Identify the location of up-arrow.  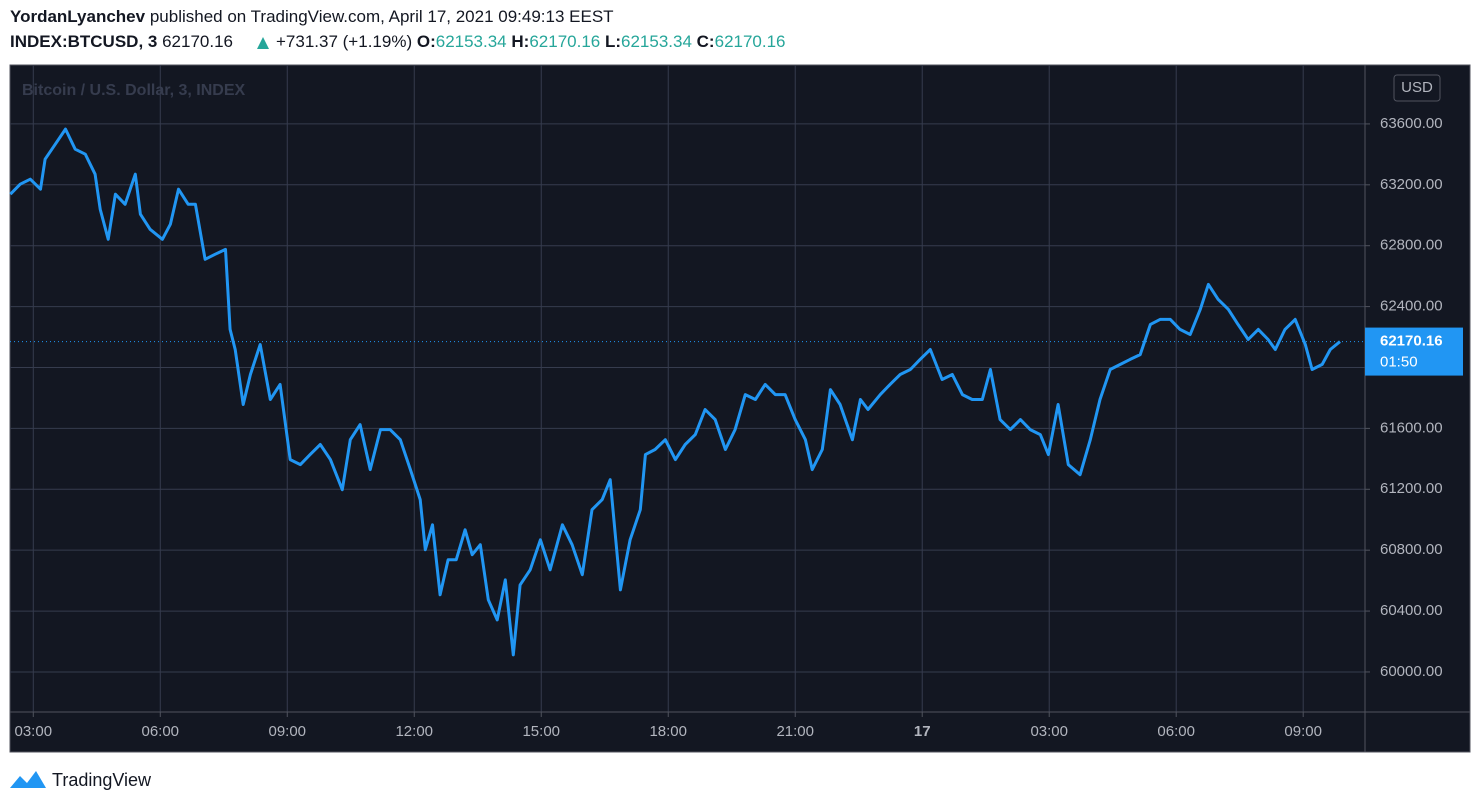
(263, 43).